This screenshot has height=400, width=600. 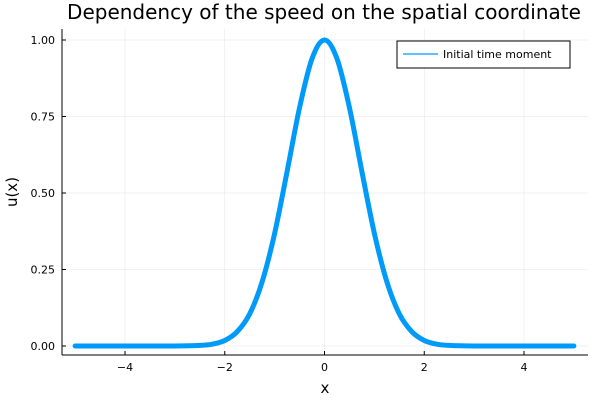 What do you see at coordinates (497, 54) in the screenshot?
I see `legend-label: Initial time moment` at bounding box center [497, 54].